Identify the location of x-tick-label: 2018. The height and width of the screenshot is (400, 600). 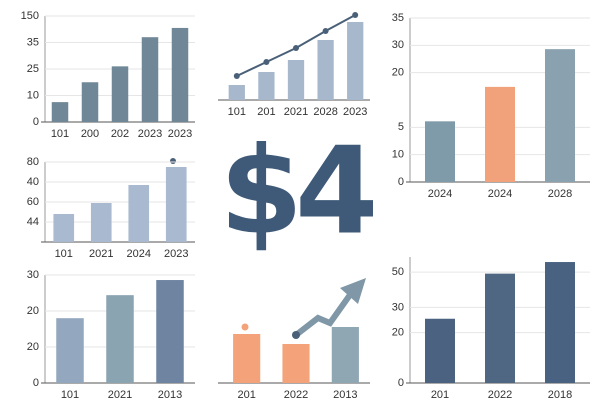
(560, 394).